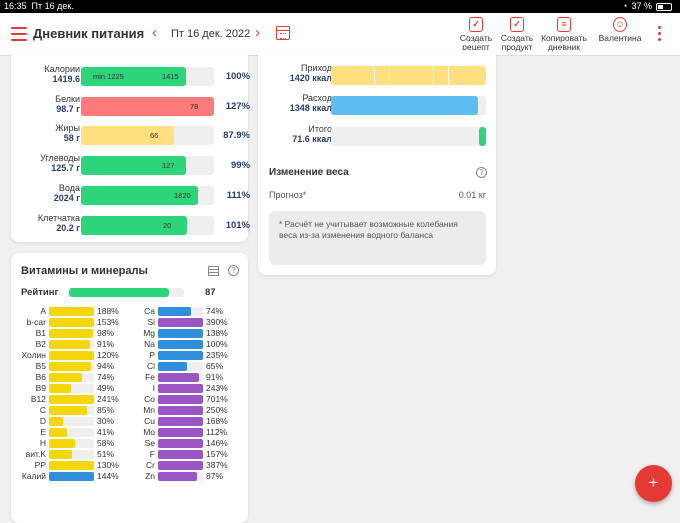  Describe the element at coordinates (184, 311) in the screenshot. I see `nutrient-micro-row: Ca 74%` at that location.